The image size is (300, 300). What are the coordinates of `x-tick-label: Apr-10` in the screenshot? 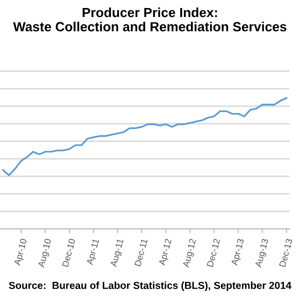 It's located at (21, 252).